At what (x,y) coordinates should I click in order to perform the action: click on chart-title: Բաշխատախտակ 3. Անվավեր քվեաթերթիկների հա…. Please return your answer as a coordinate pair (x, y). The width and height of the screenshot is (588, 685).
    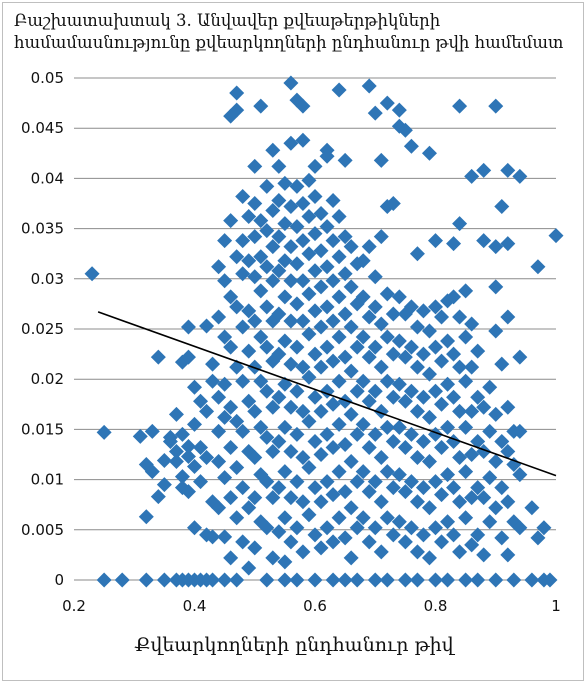
    Looking at the image, I should click on (289, 31).